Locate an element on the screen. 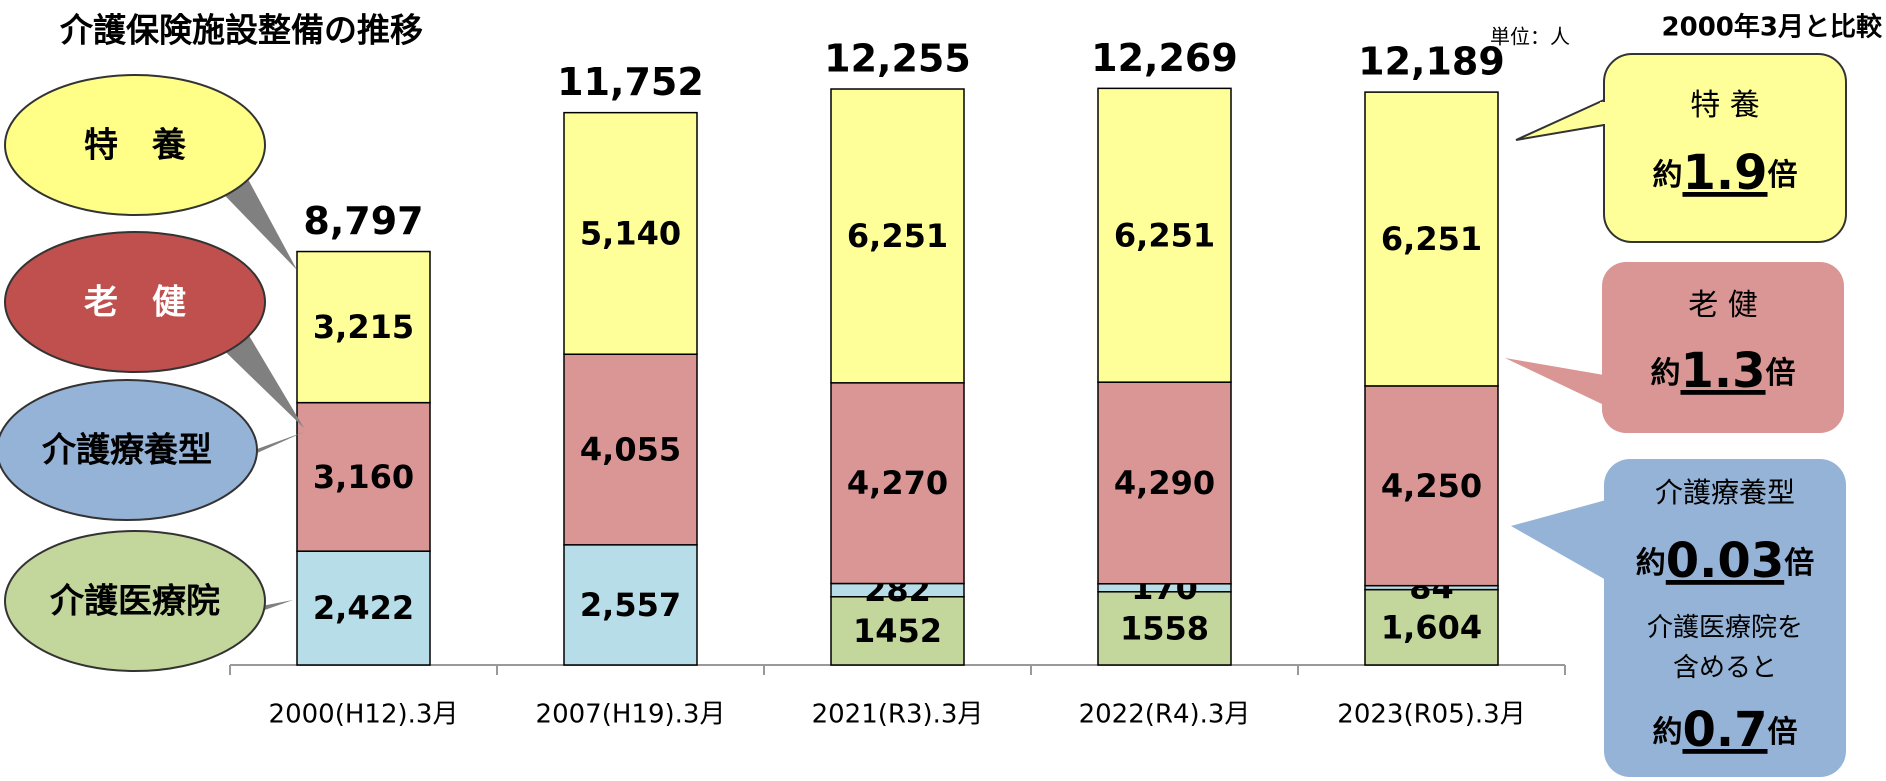  value-label: 2,422 is located at coordinates (363, 608).